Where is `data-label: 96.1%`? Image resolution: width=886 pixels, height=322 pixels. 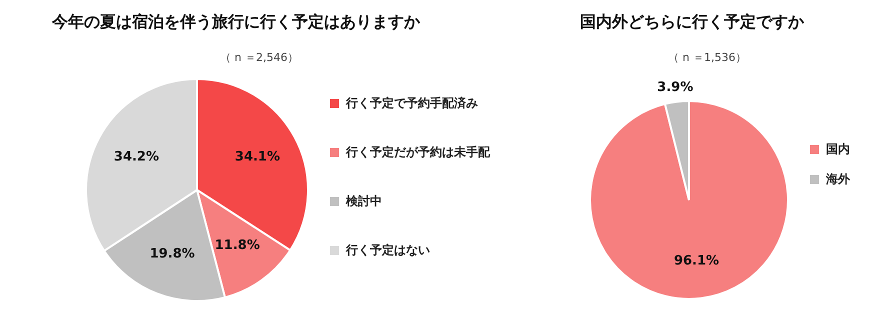
data-label: 96.1% is located at coordinates (697, 260).